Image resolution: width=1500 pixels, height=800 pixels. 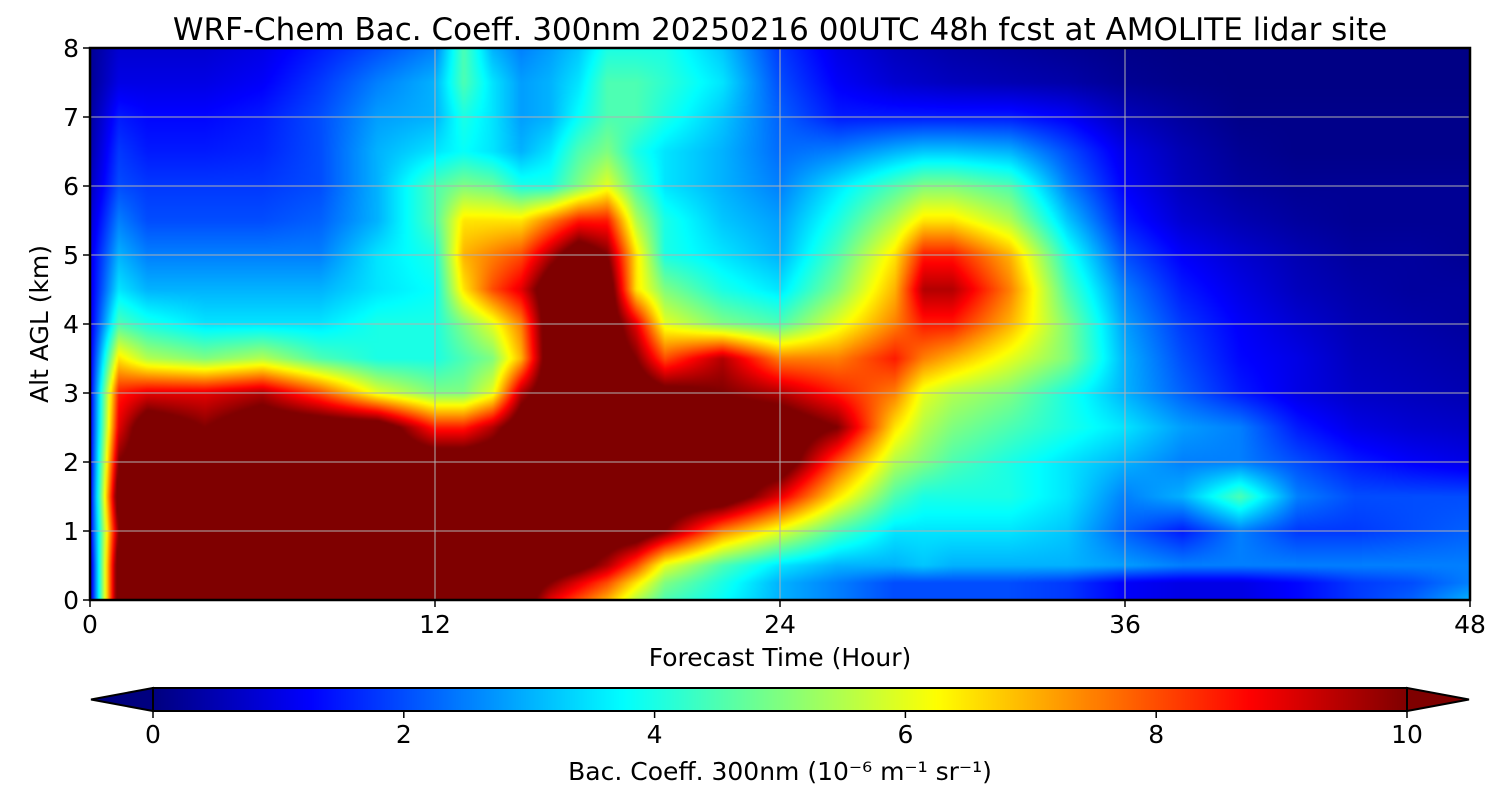 I want to click on y-tick-label: 2, so click(x=71, y=462).